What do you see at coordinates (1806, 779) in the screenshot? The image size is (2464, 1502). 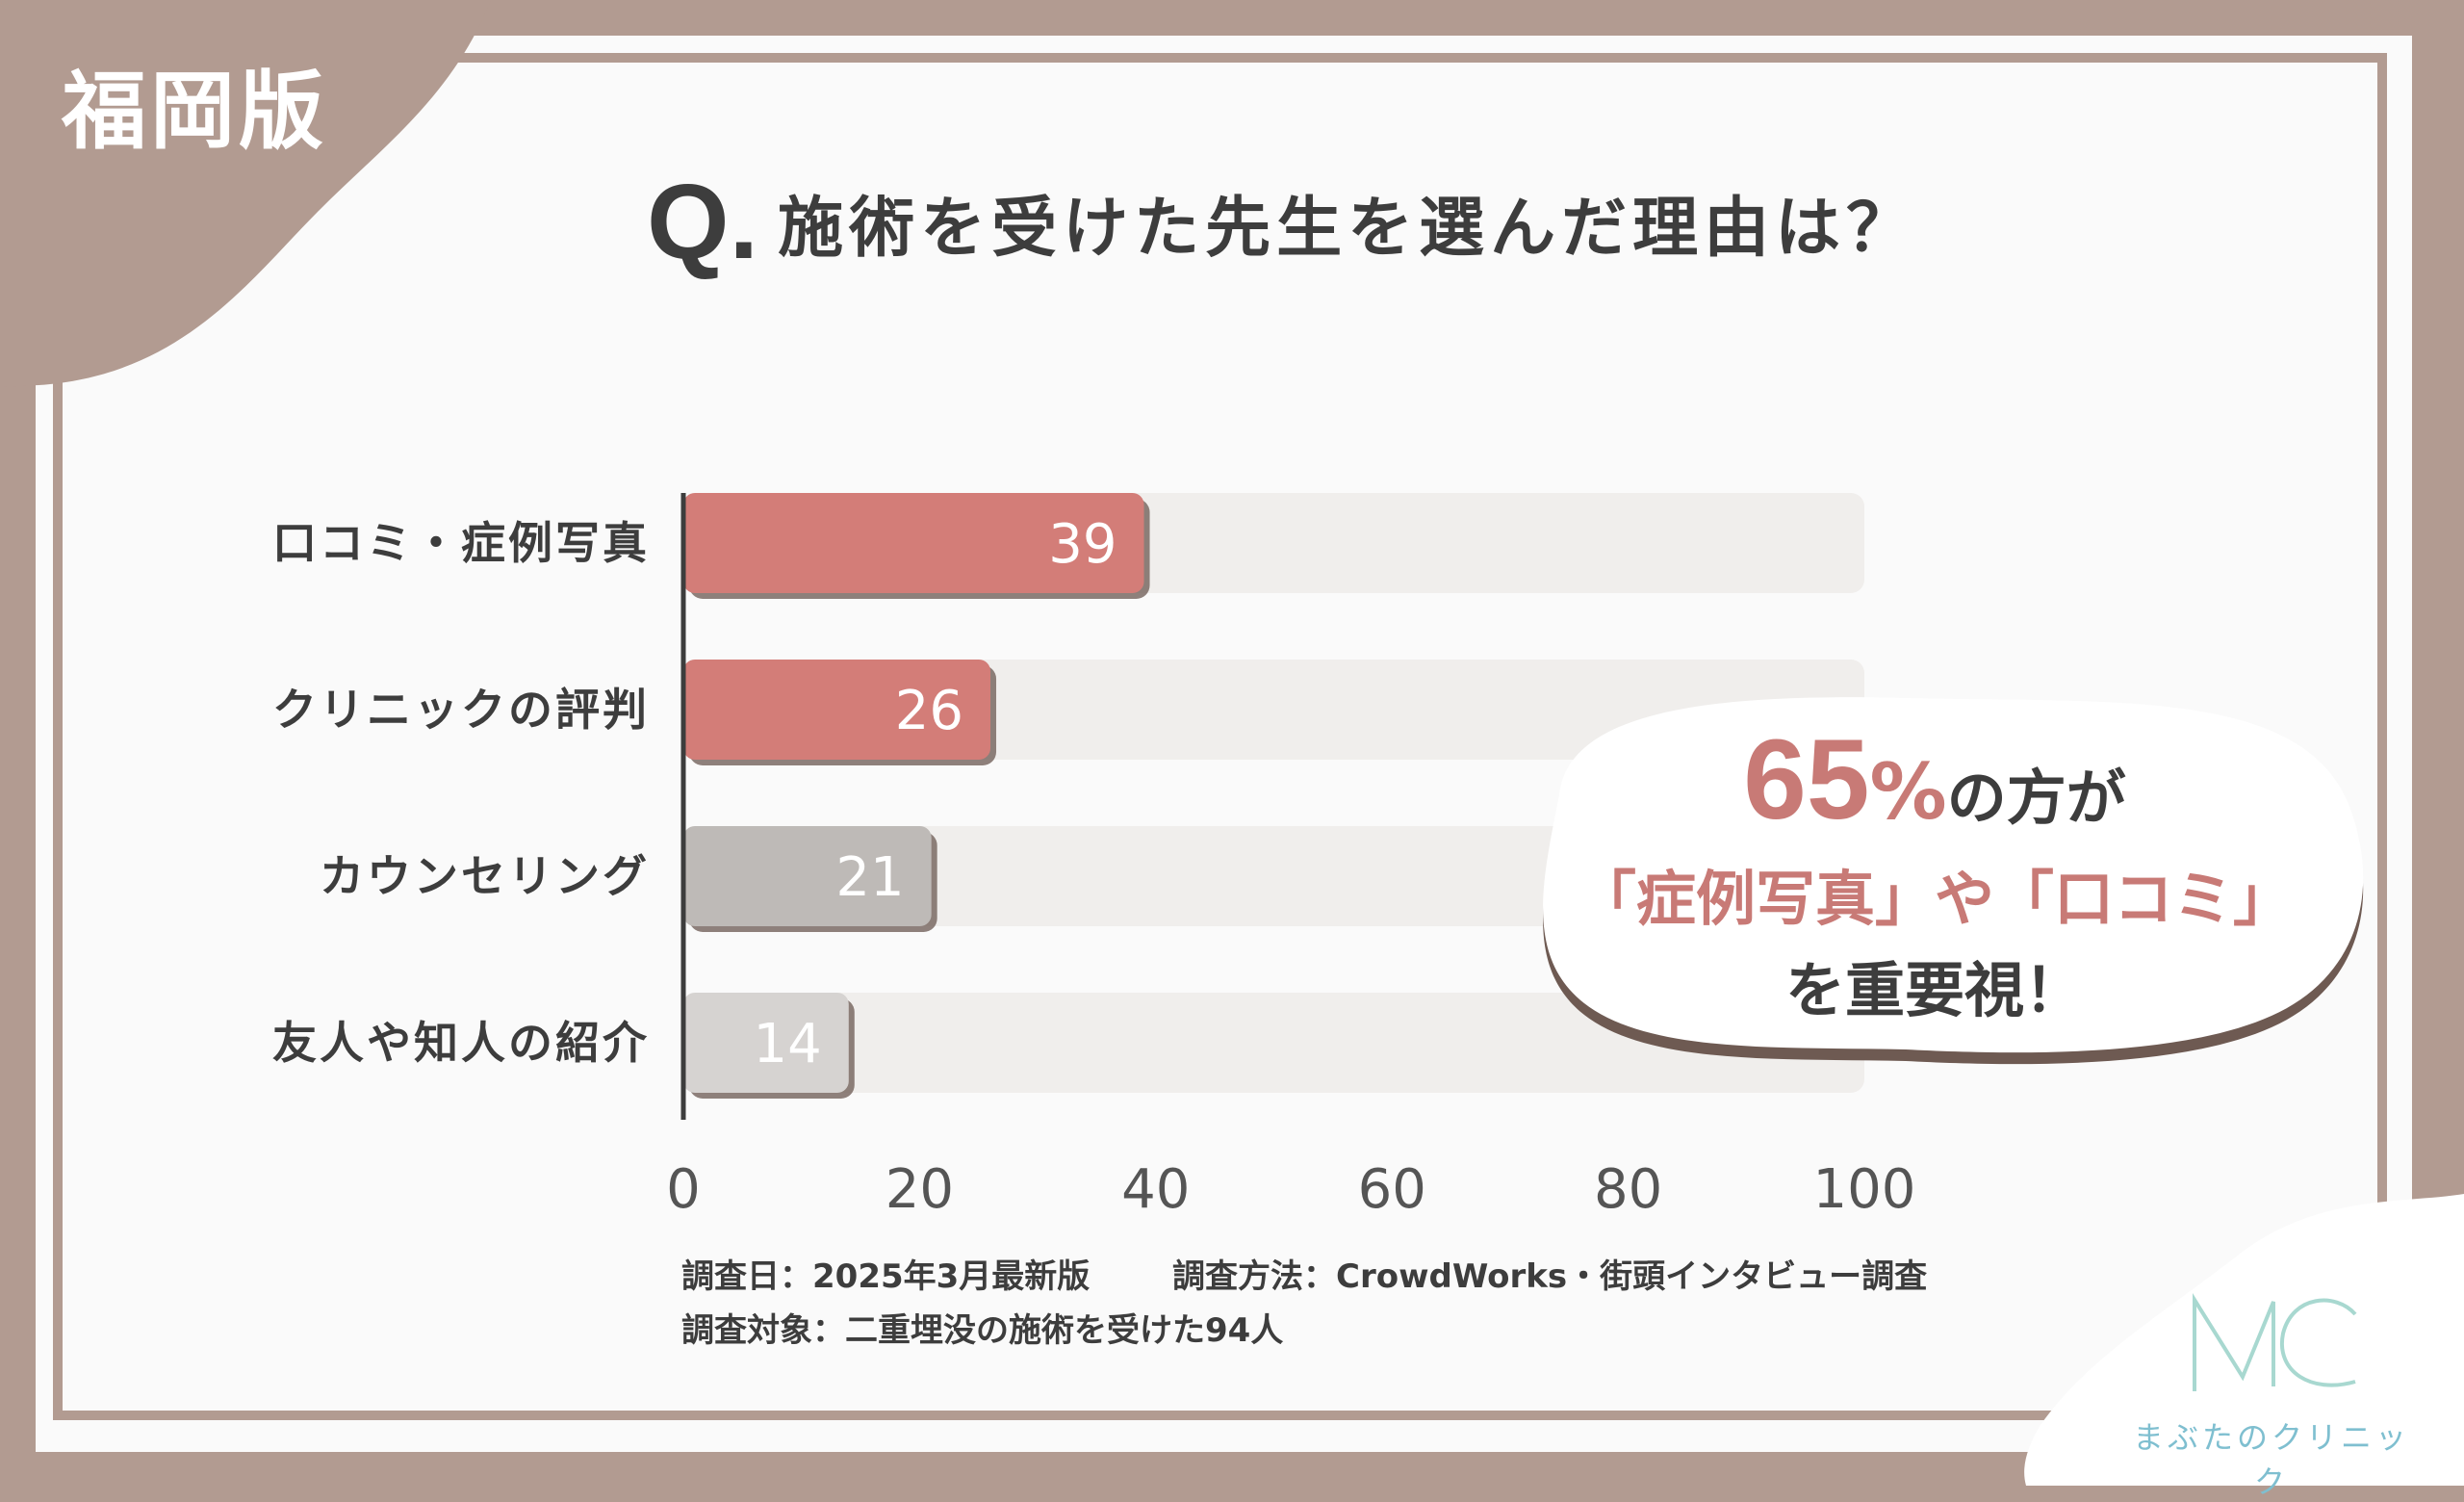 I see `callout-percent: 65` at bounding box center [1806, 779].